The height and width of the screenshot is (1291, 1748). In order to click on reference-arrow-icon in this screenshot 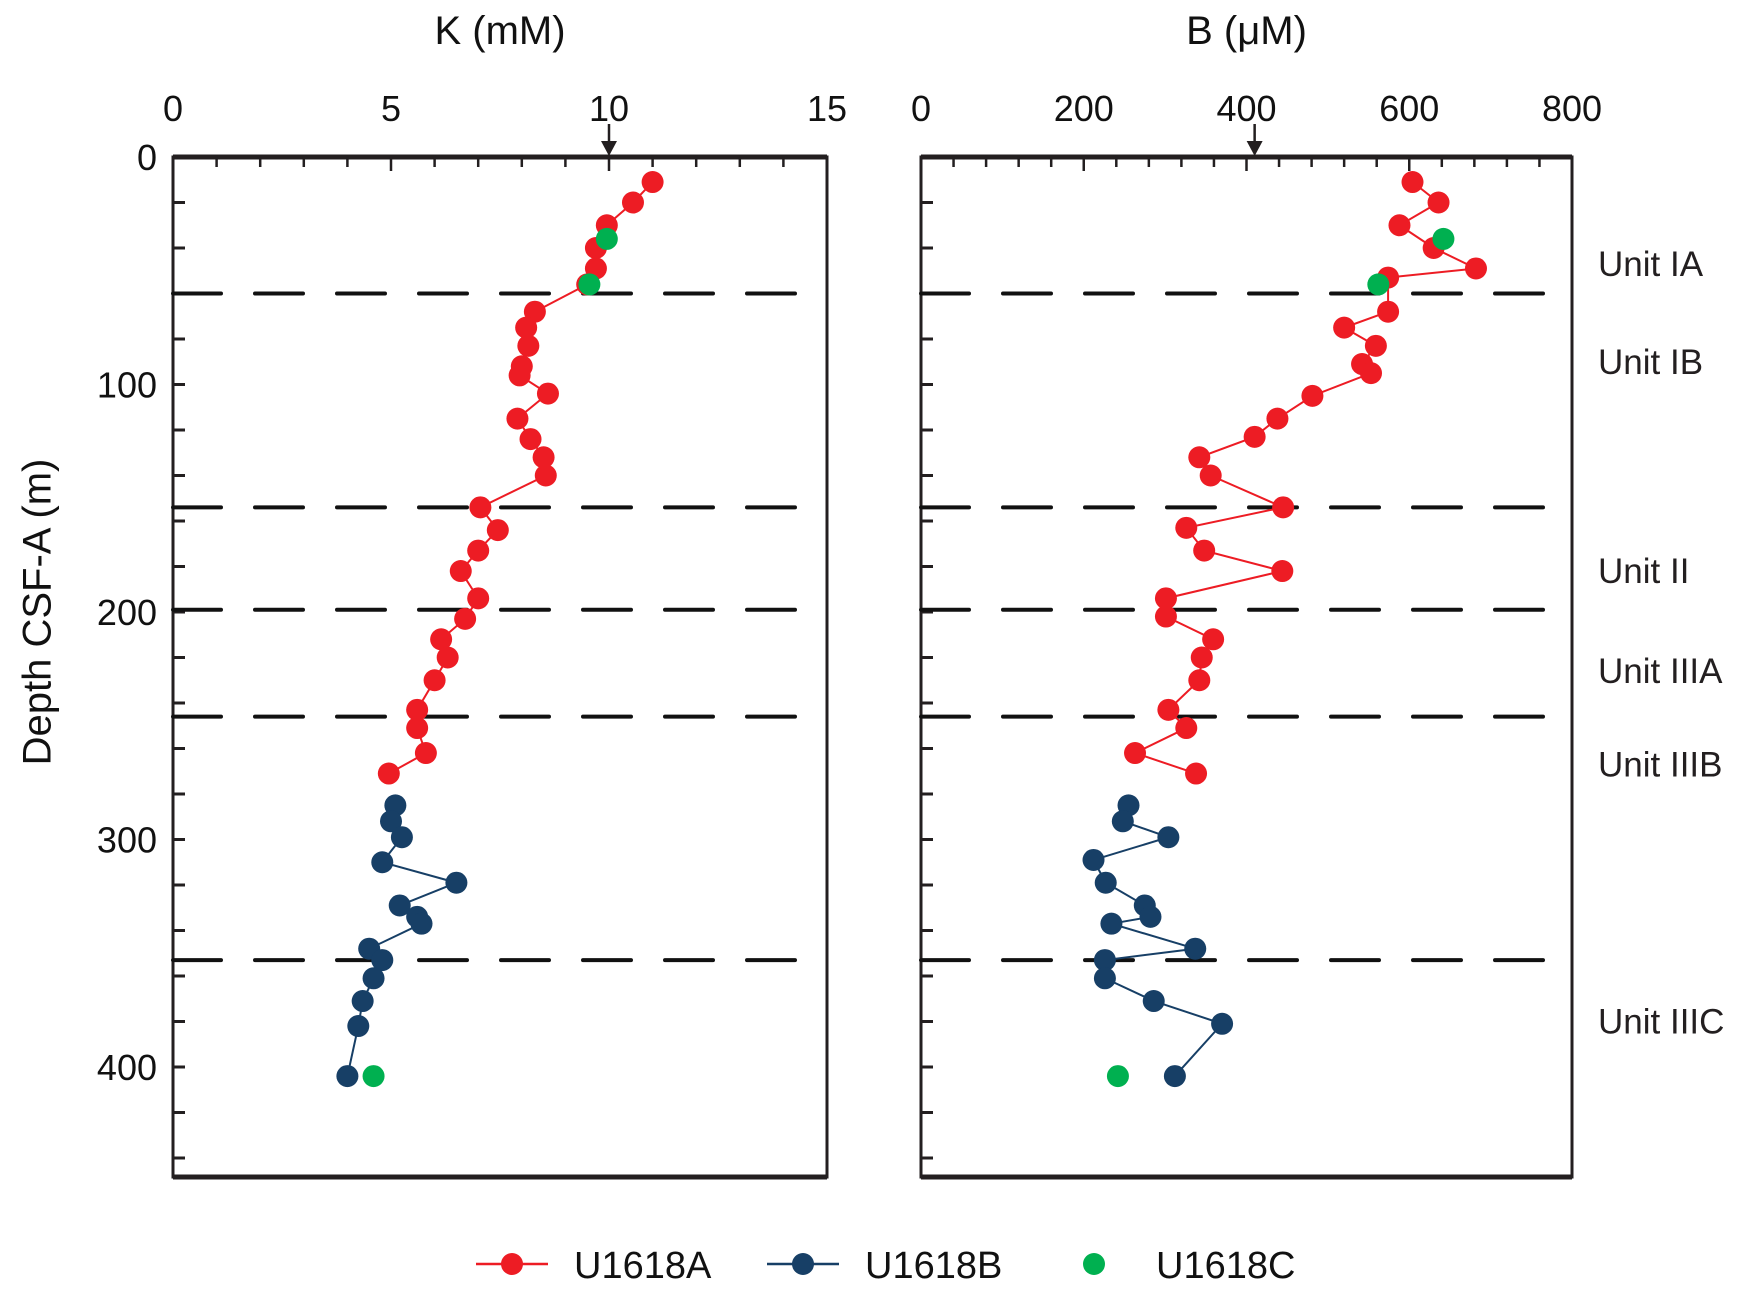, I will do `click(1254, 148)`.